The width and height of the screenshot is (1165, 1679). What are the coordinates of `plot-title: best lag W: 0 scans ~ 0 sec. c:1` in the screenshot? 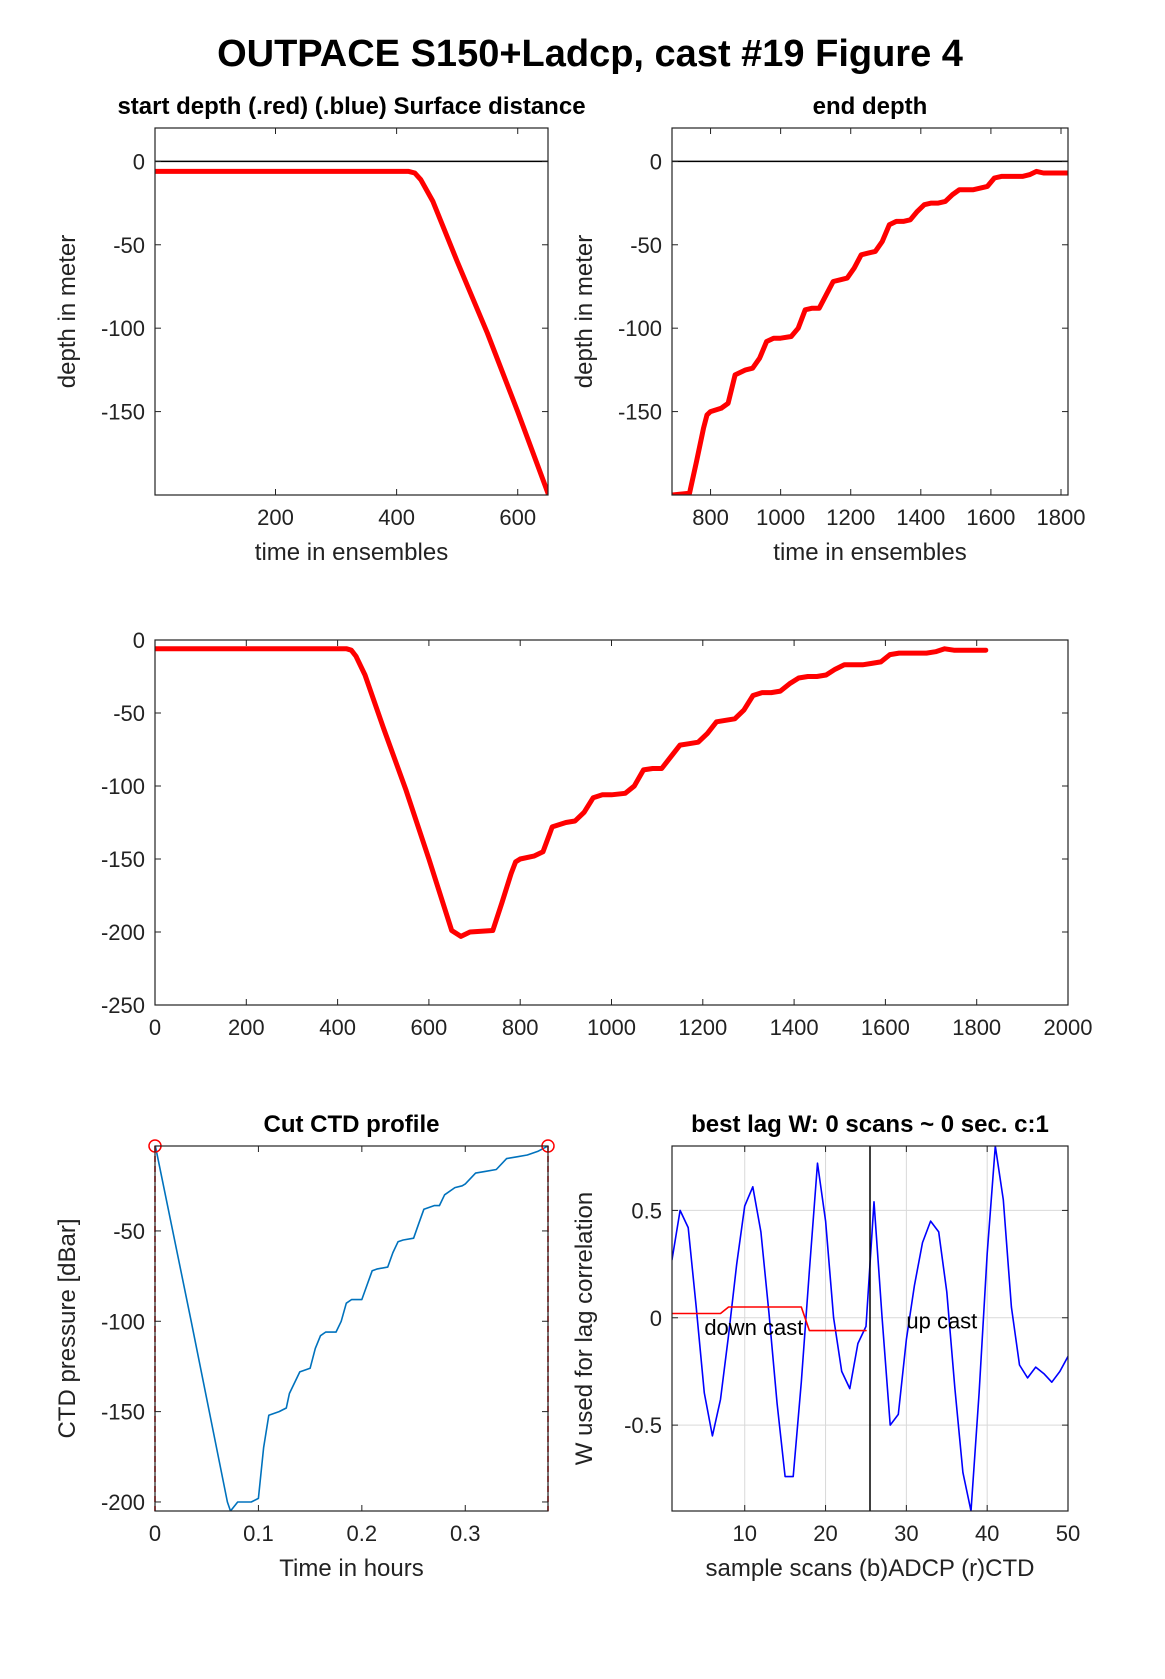 It's located at (870, 1124).